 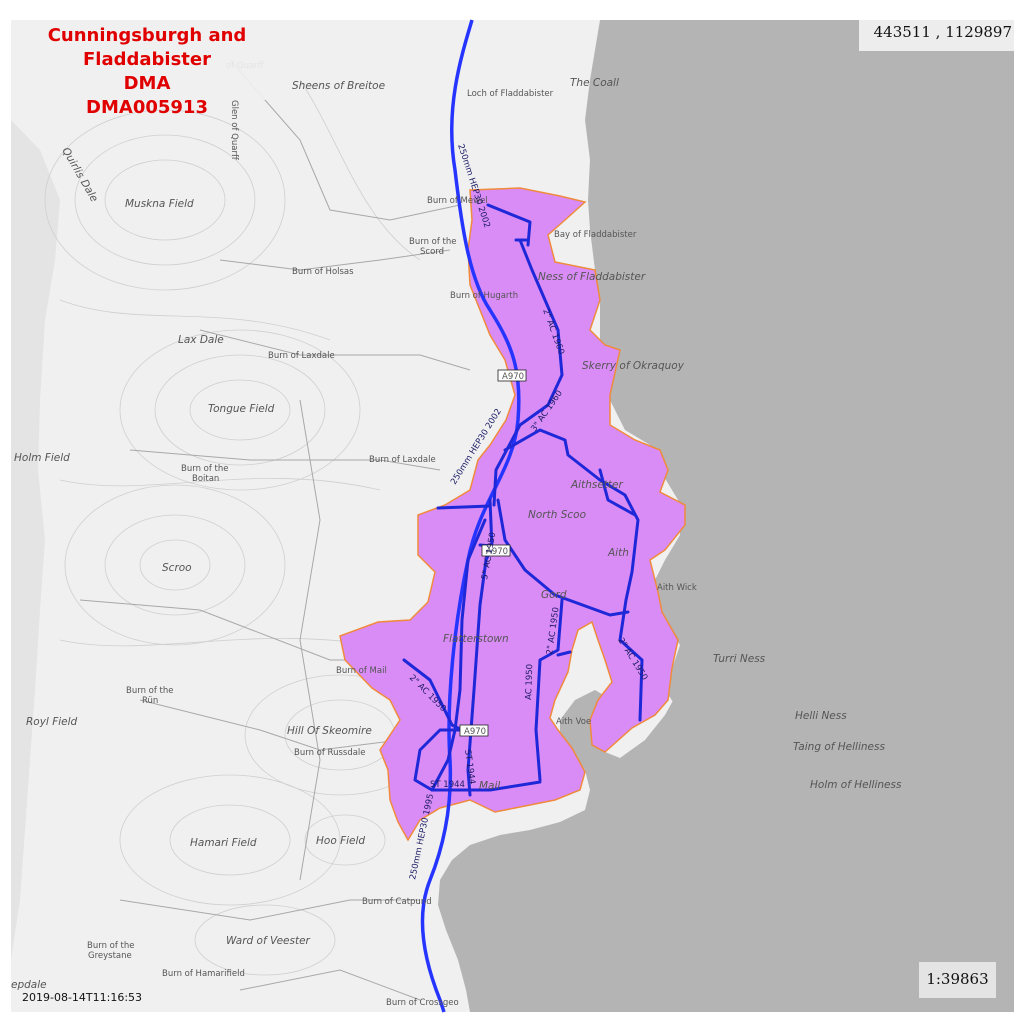 I want to click on label-greystane-1: Burn of the, so click(x=111, y=946).